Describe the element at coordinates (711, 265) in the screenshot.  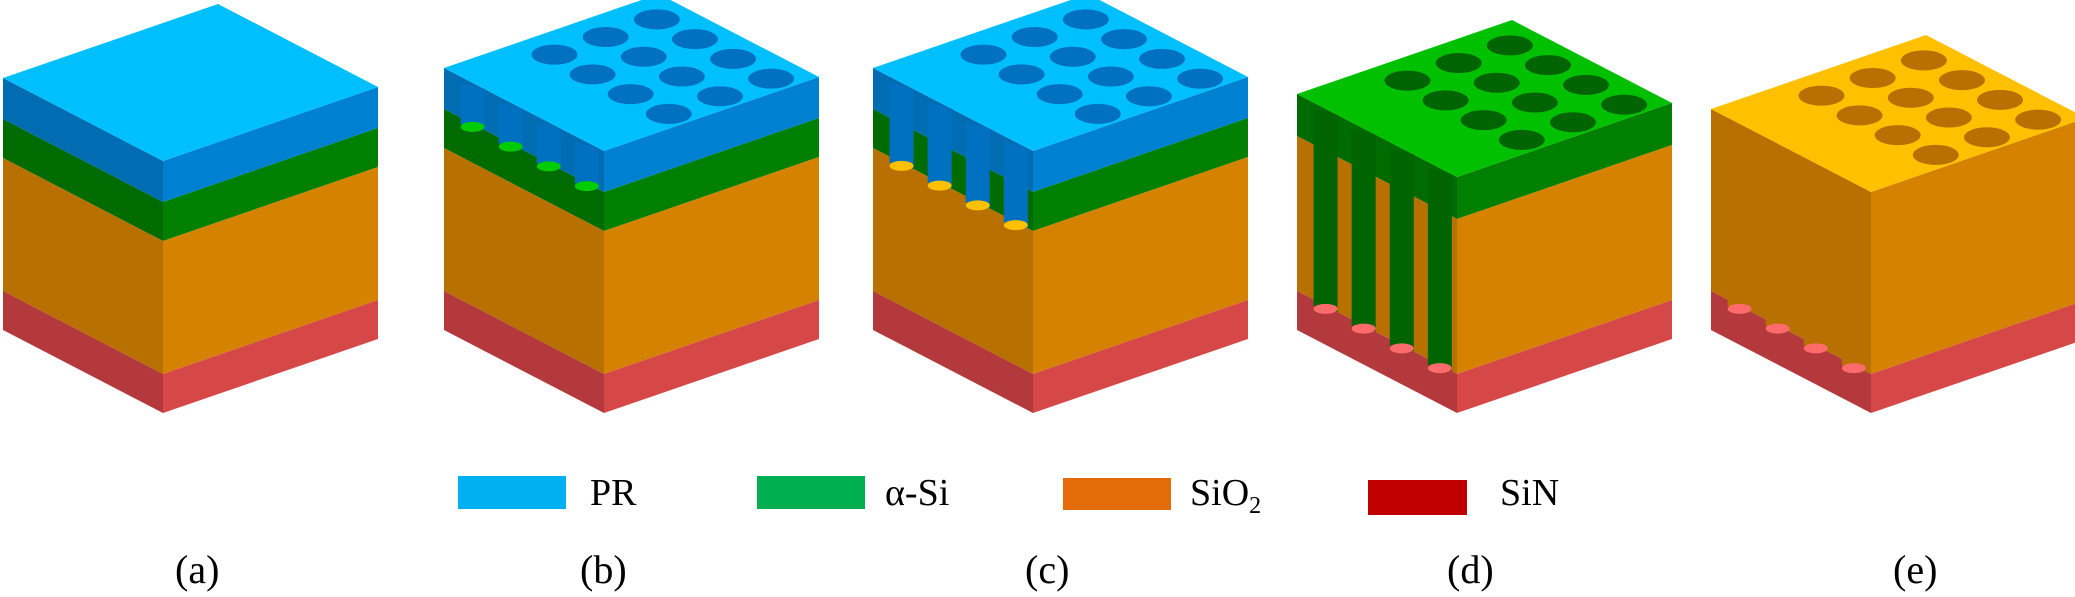
I see `cube-b-SiO2-right-face` at that location.